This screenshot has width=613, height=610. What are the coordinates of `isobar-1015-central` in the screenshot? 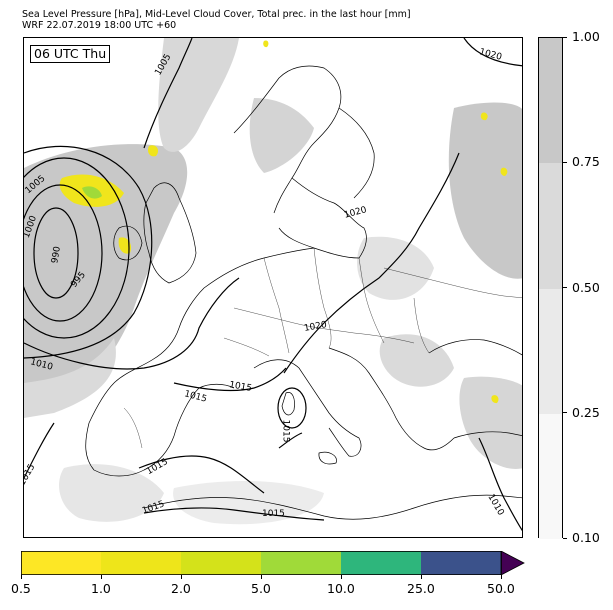 It's located at (230, 379).